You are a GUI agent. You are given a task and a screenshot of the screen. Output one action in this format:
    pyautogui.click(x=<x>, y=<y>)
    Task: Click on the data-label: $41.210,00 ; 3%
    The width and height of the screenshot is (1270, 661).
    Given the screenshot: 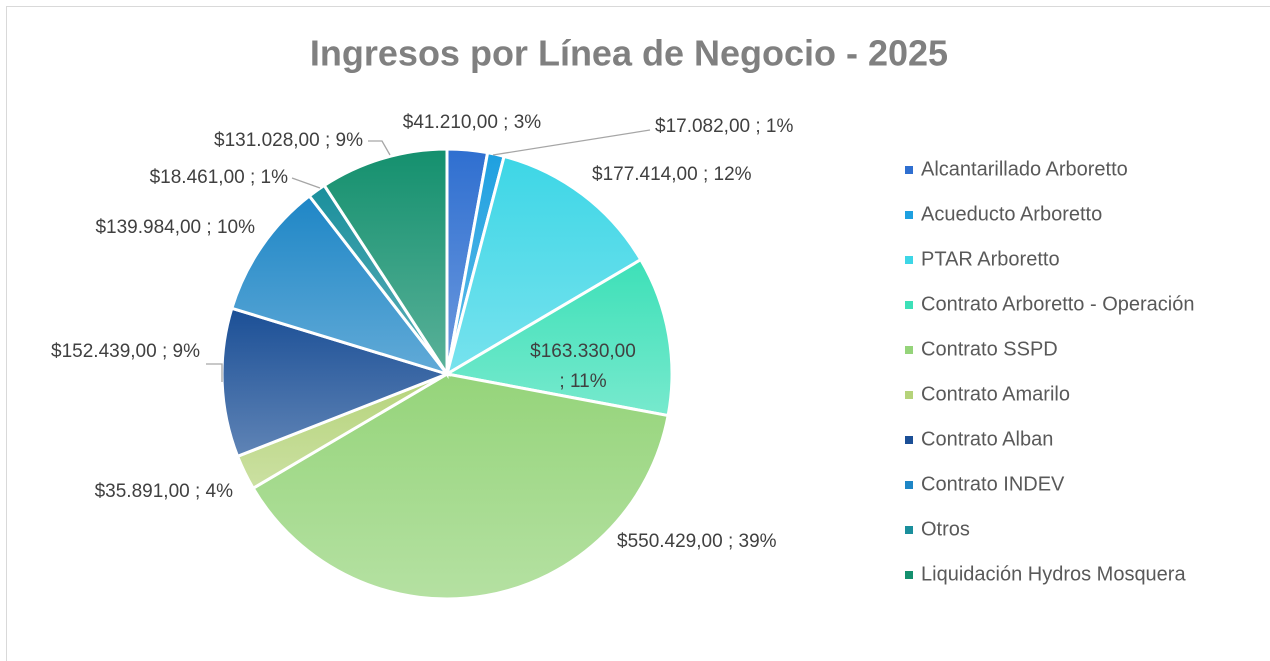 What is the action you would take?
    pyautogui.click(x=472, y=122)
    